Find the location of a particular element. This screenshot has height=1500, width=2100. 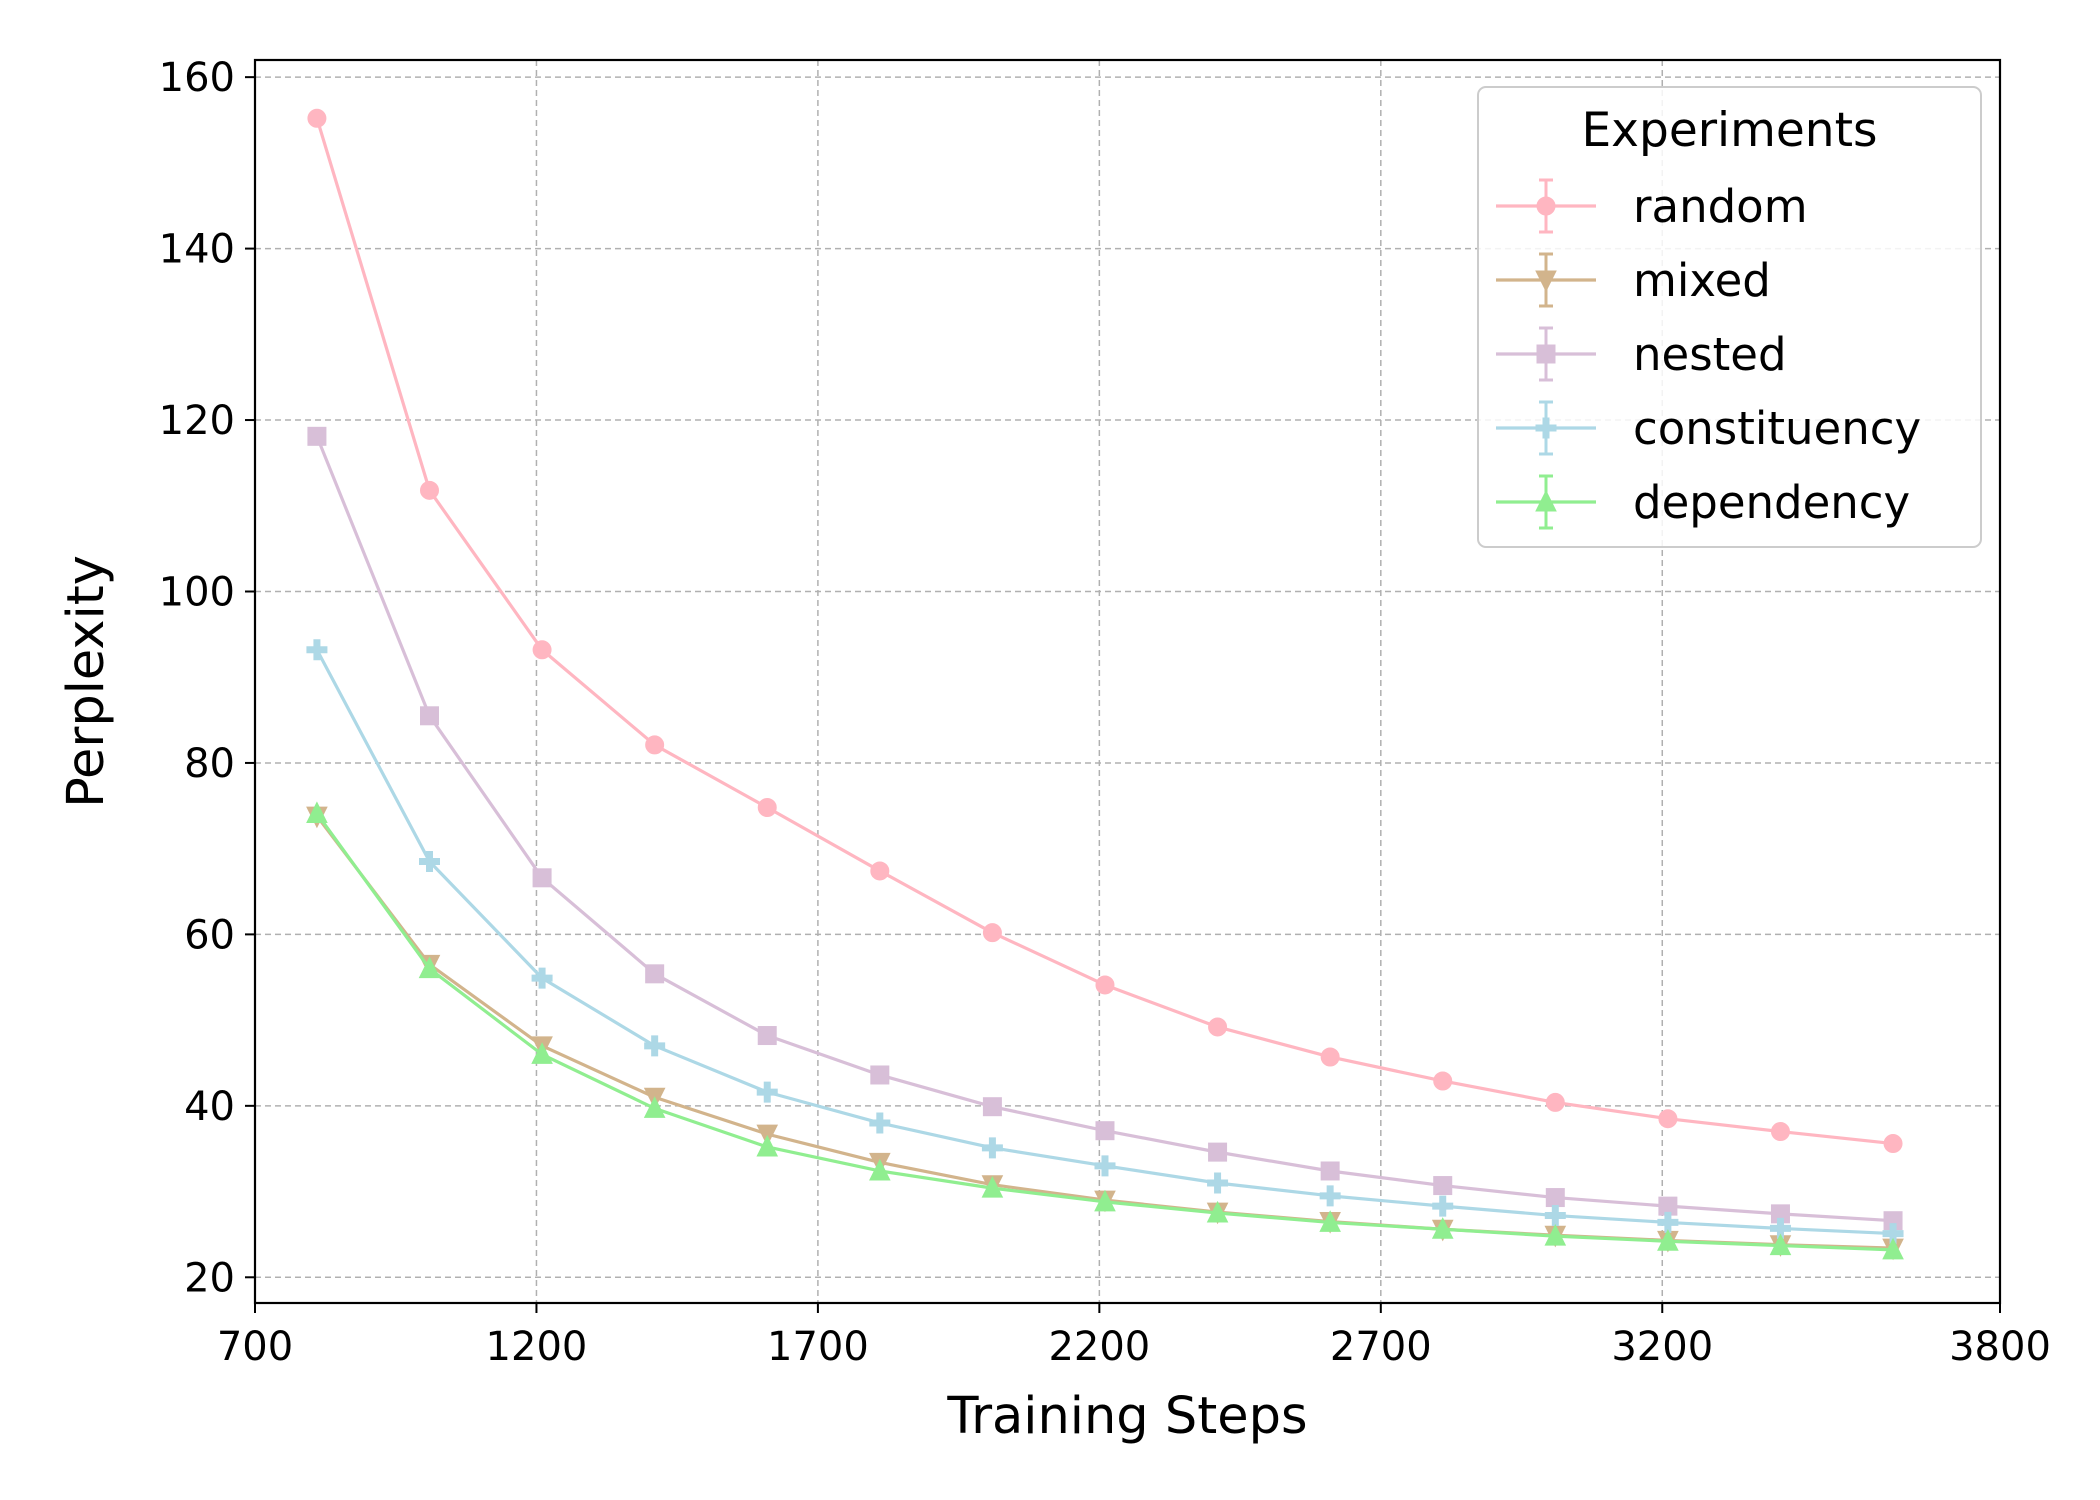

legend-item-dependency: dependency is located at coordinates (1703, 502).